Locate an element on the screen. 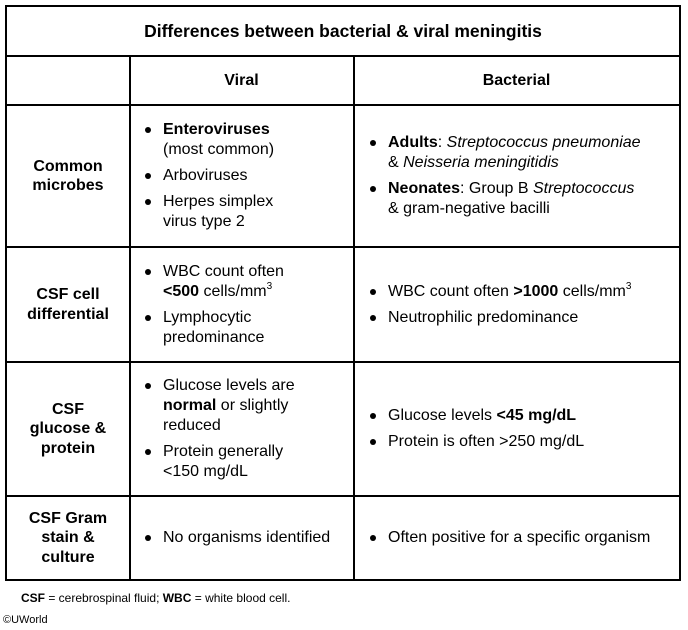 This screenshot has width=688, height=630. row-header-csf-cell-differential: CSF cell differential is located at coordinates (68, 304).